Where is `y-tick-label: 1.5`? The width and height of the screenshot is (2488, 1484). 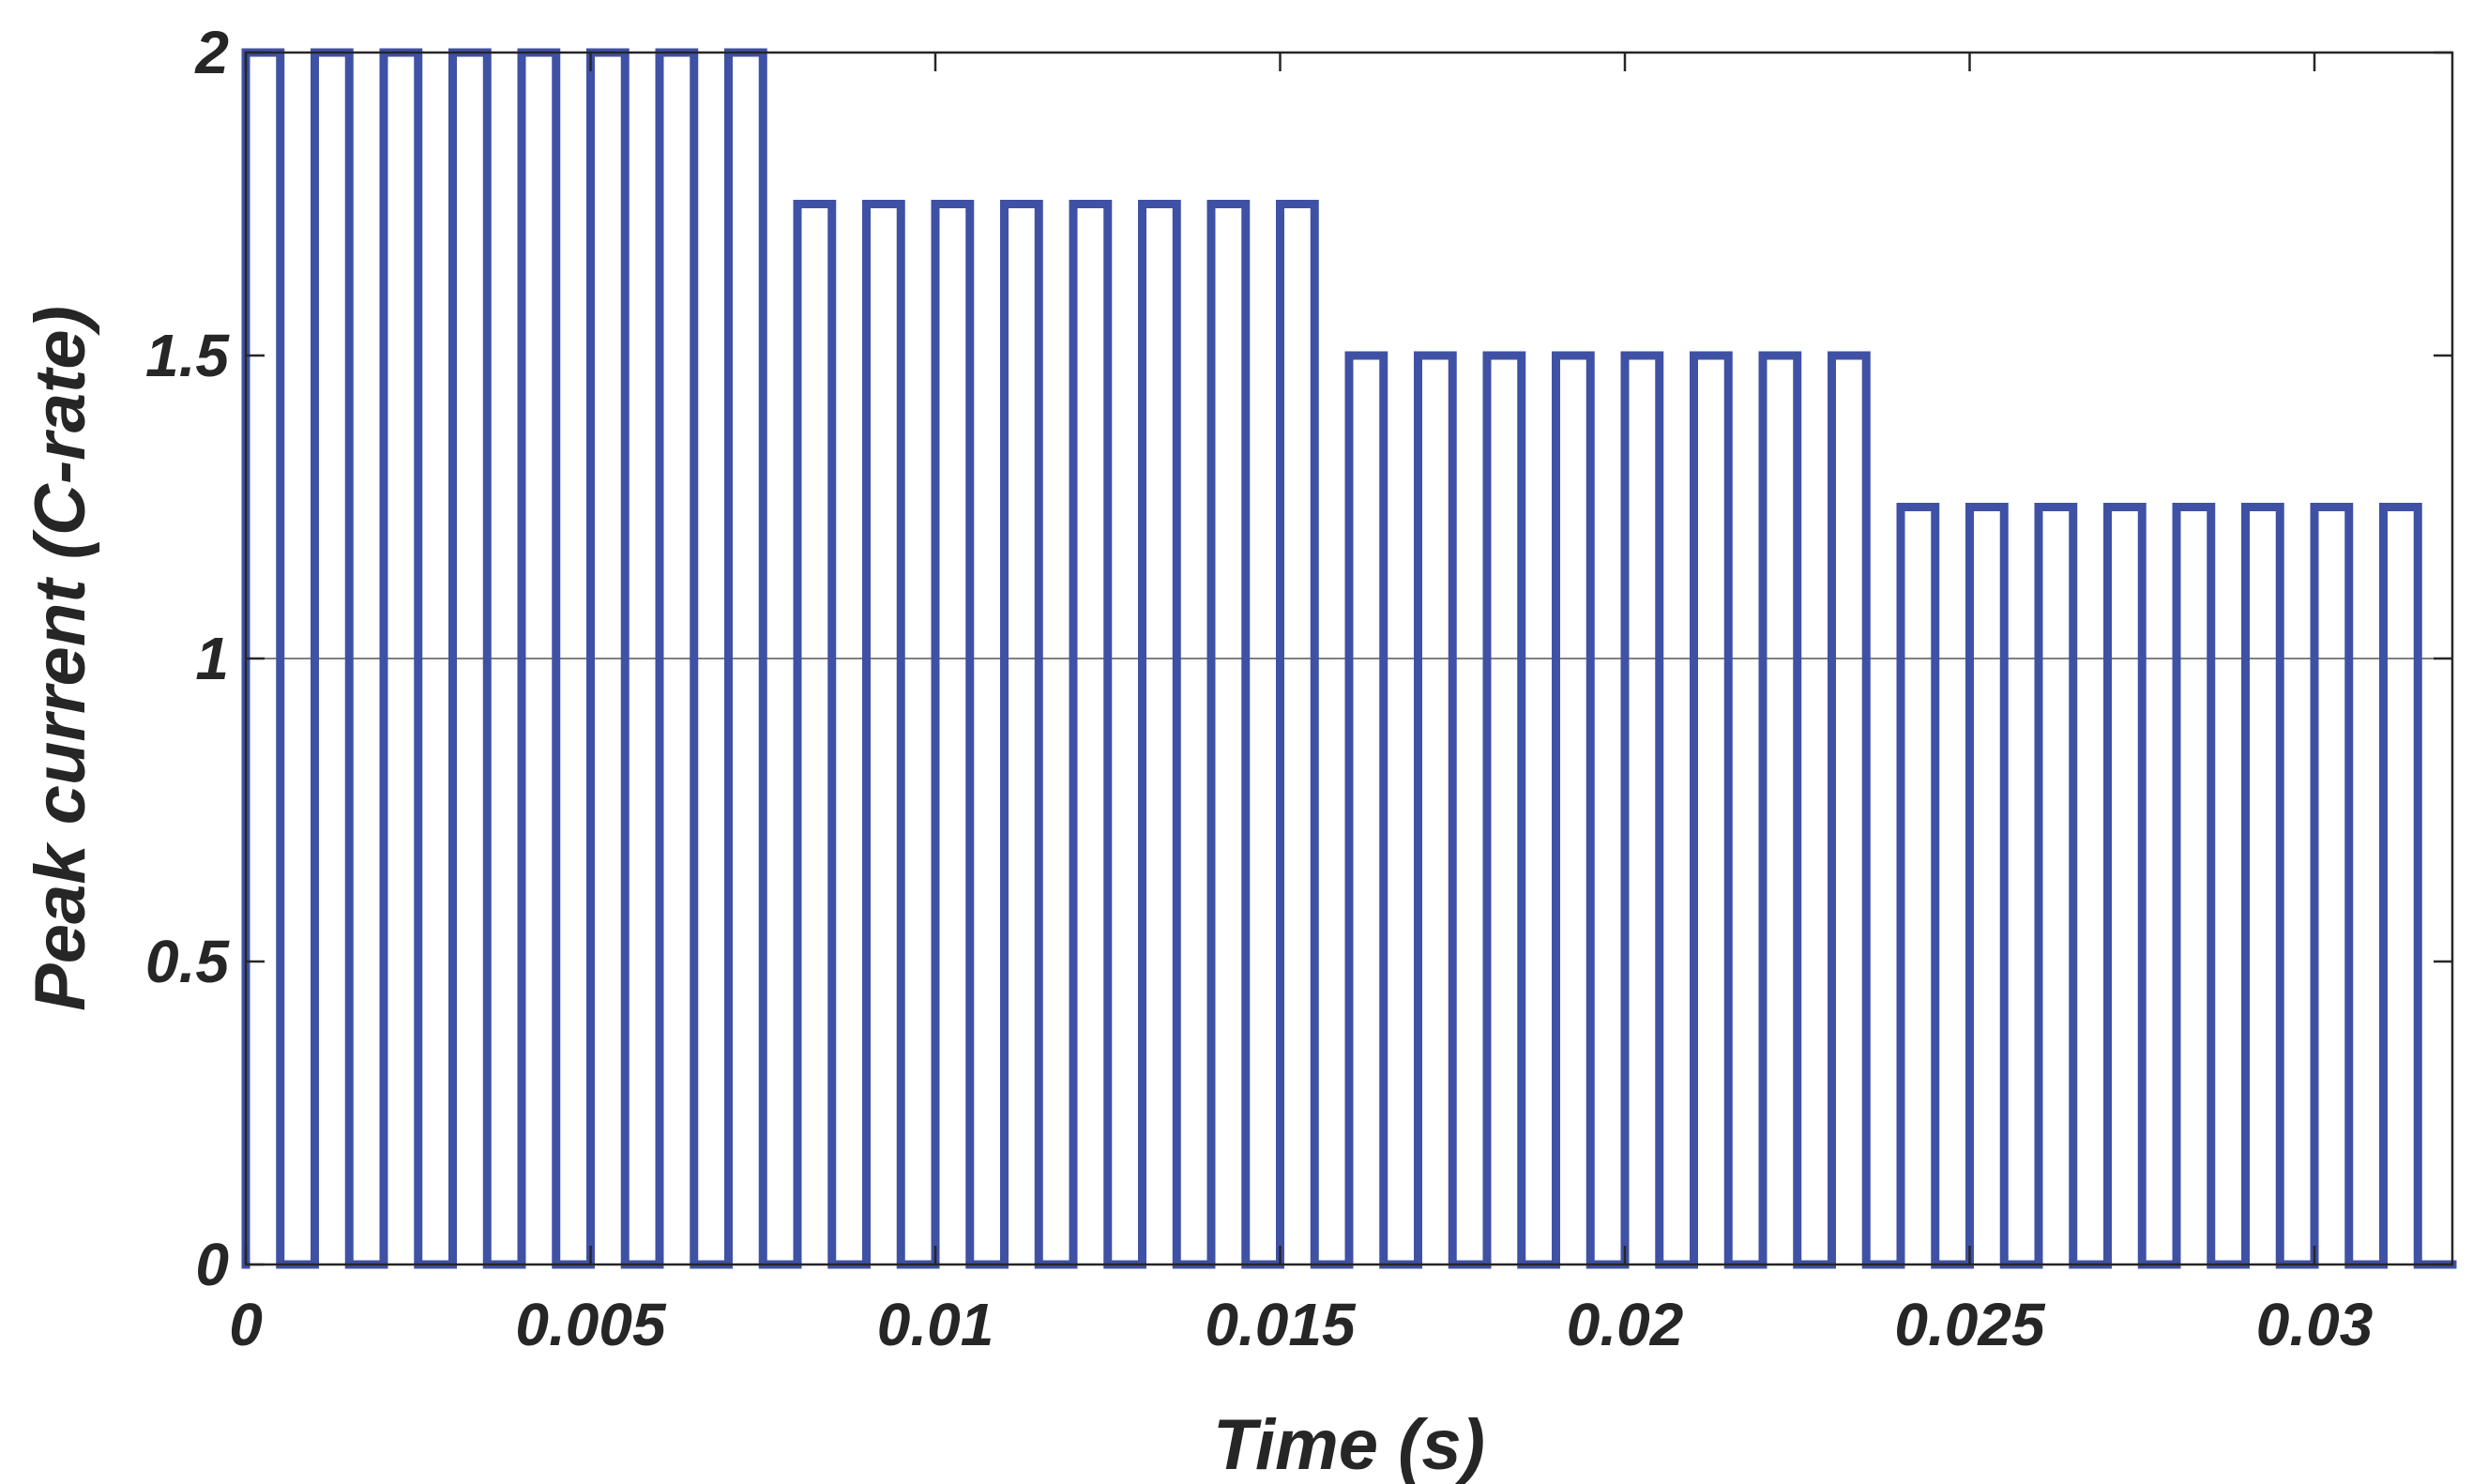
y-tick-label: 1.5 is located at coordinates (187, 355).